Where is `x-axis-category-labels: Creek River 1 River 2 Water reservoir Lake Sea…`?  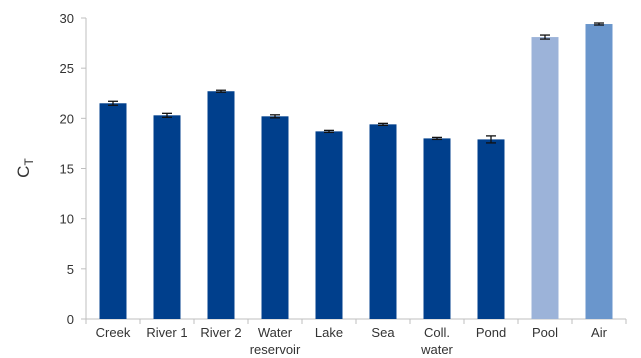
x-axis-category-labels: Creek River 1 River 2 Water reservoir Lake Sea… is located at coordinates (352, 341).